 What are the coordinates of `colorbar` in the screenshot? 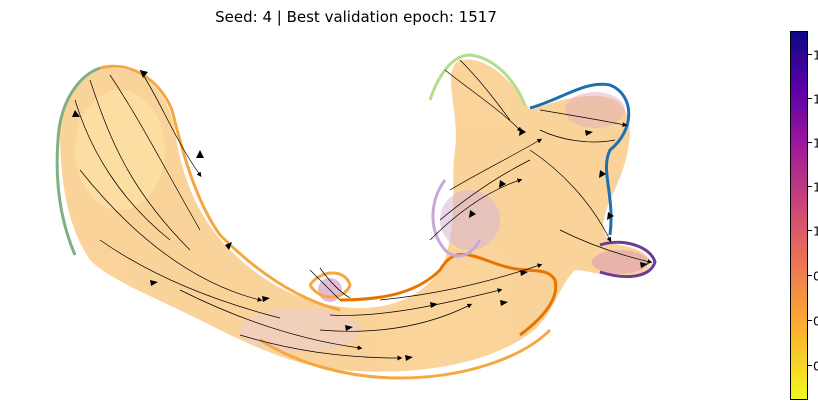 It's located at (799, 215).